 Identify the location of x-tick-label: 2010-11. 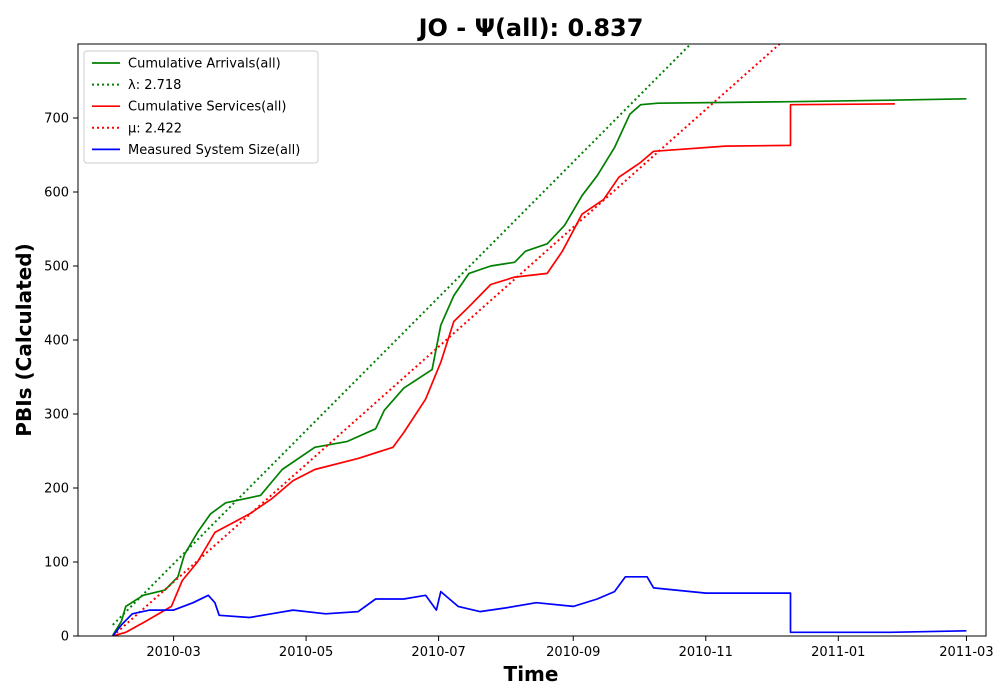
(706, 652).